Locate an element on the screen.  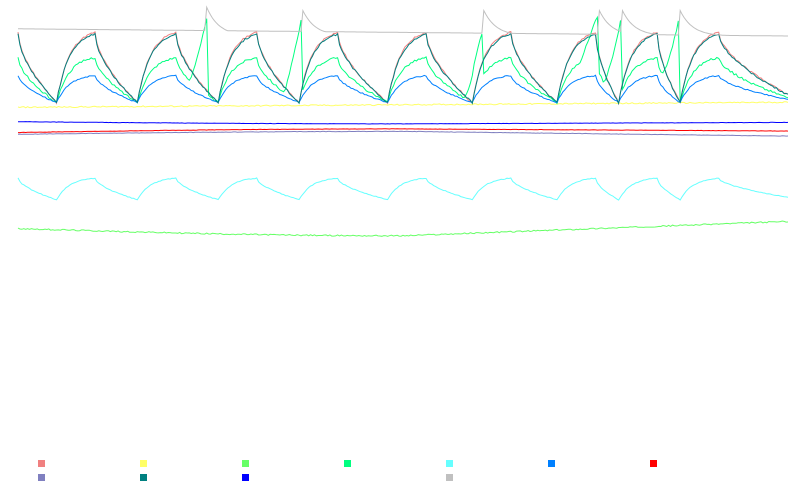
legend is located at coordinates (347, 470).